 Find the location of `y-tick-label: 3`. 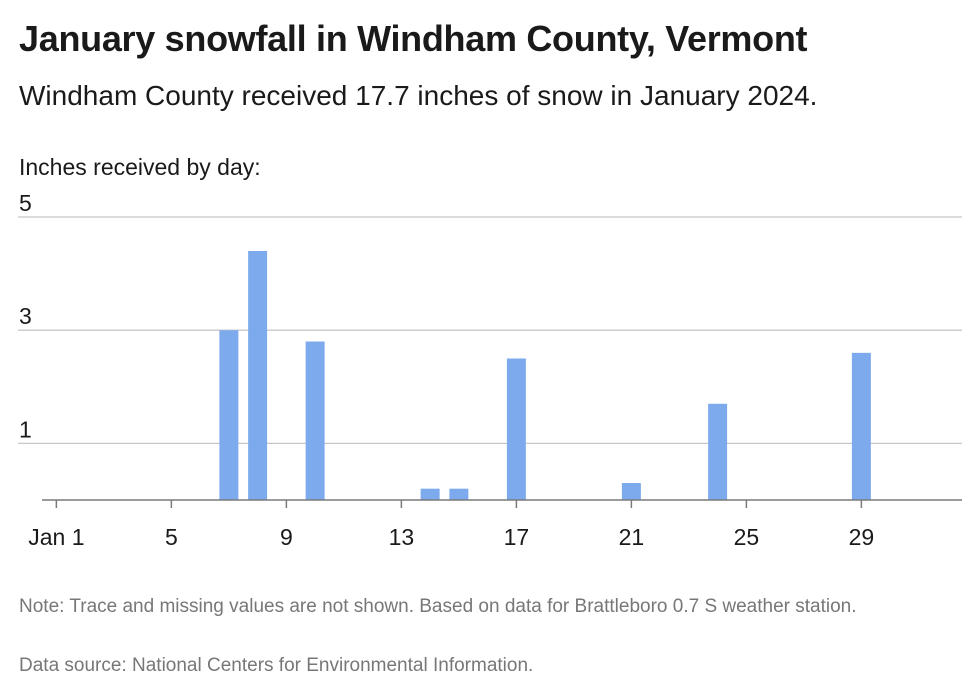

y-tick-label: 3 is located at coordinates (25, 316).